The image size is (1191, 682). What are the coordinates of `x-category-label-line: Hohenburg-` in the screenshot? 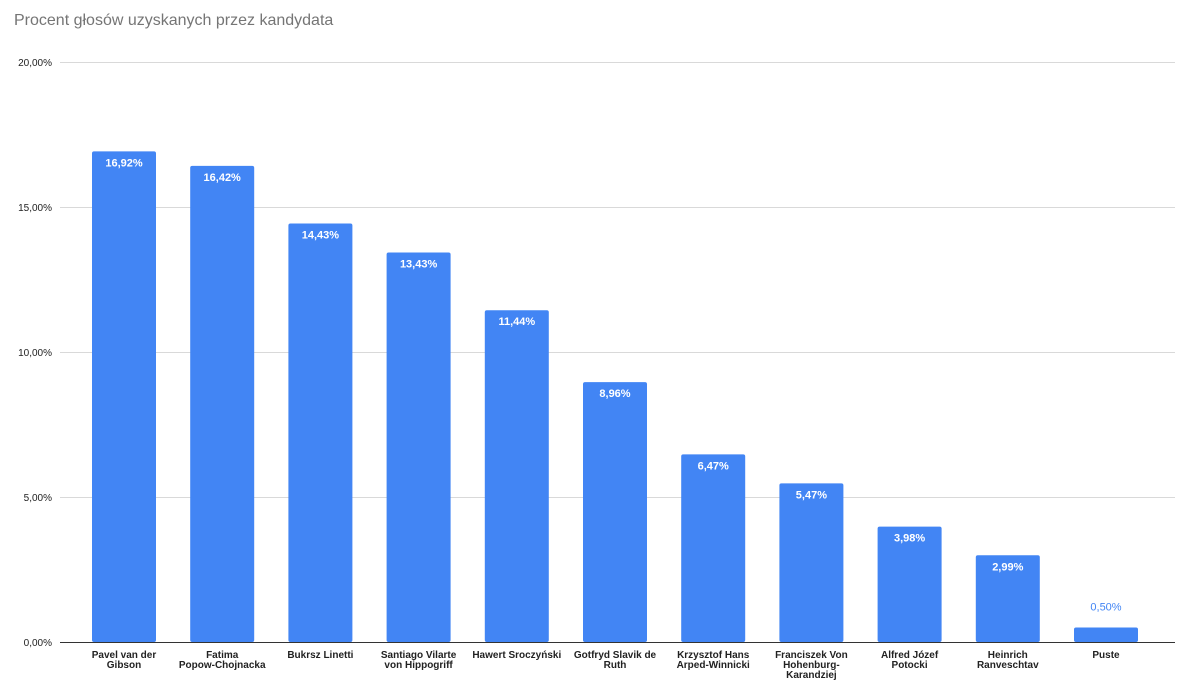 It's located at (811, 665).